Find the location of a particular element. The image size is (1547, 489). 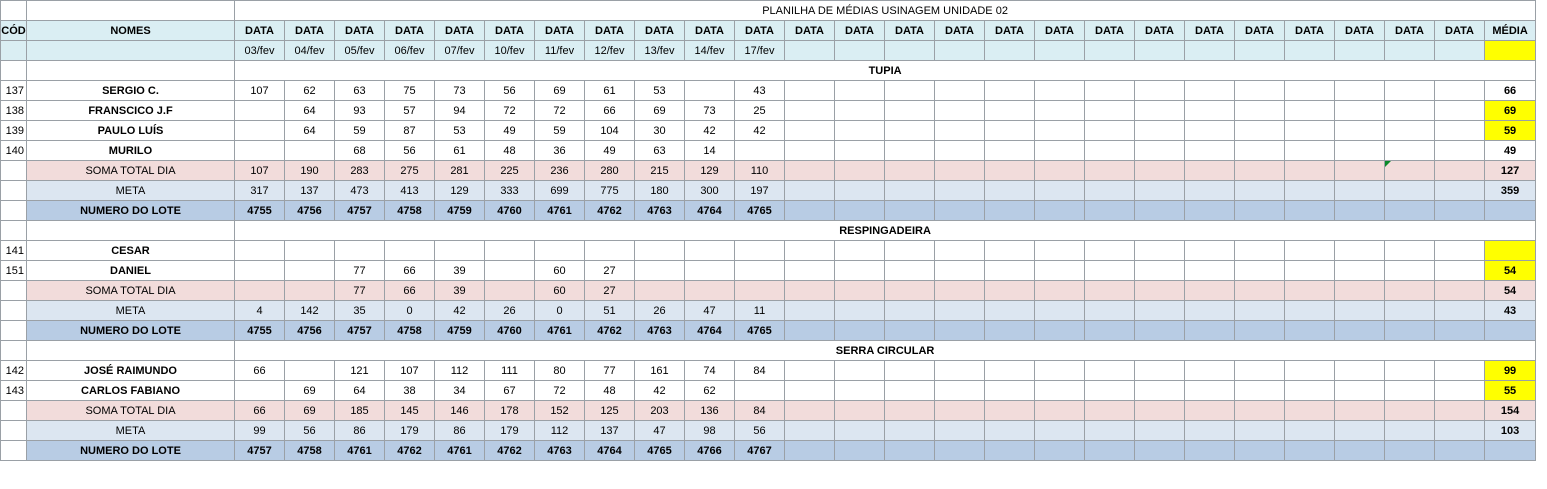

value-cell: 53 is located at coordinates (659, 90).